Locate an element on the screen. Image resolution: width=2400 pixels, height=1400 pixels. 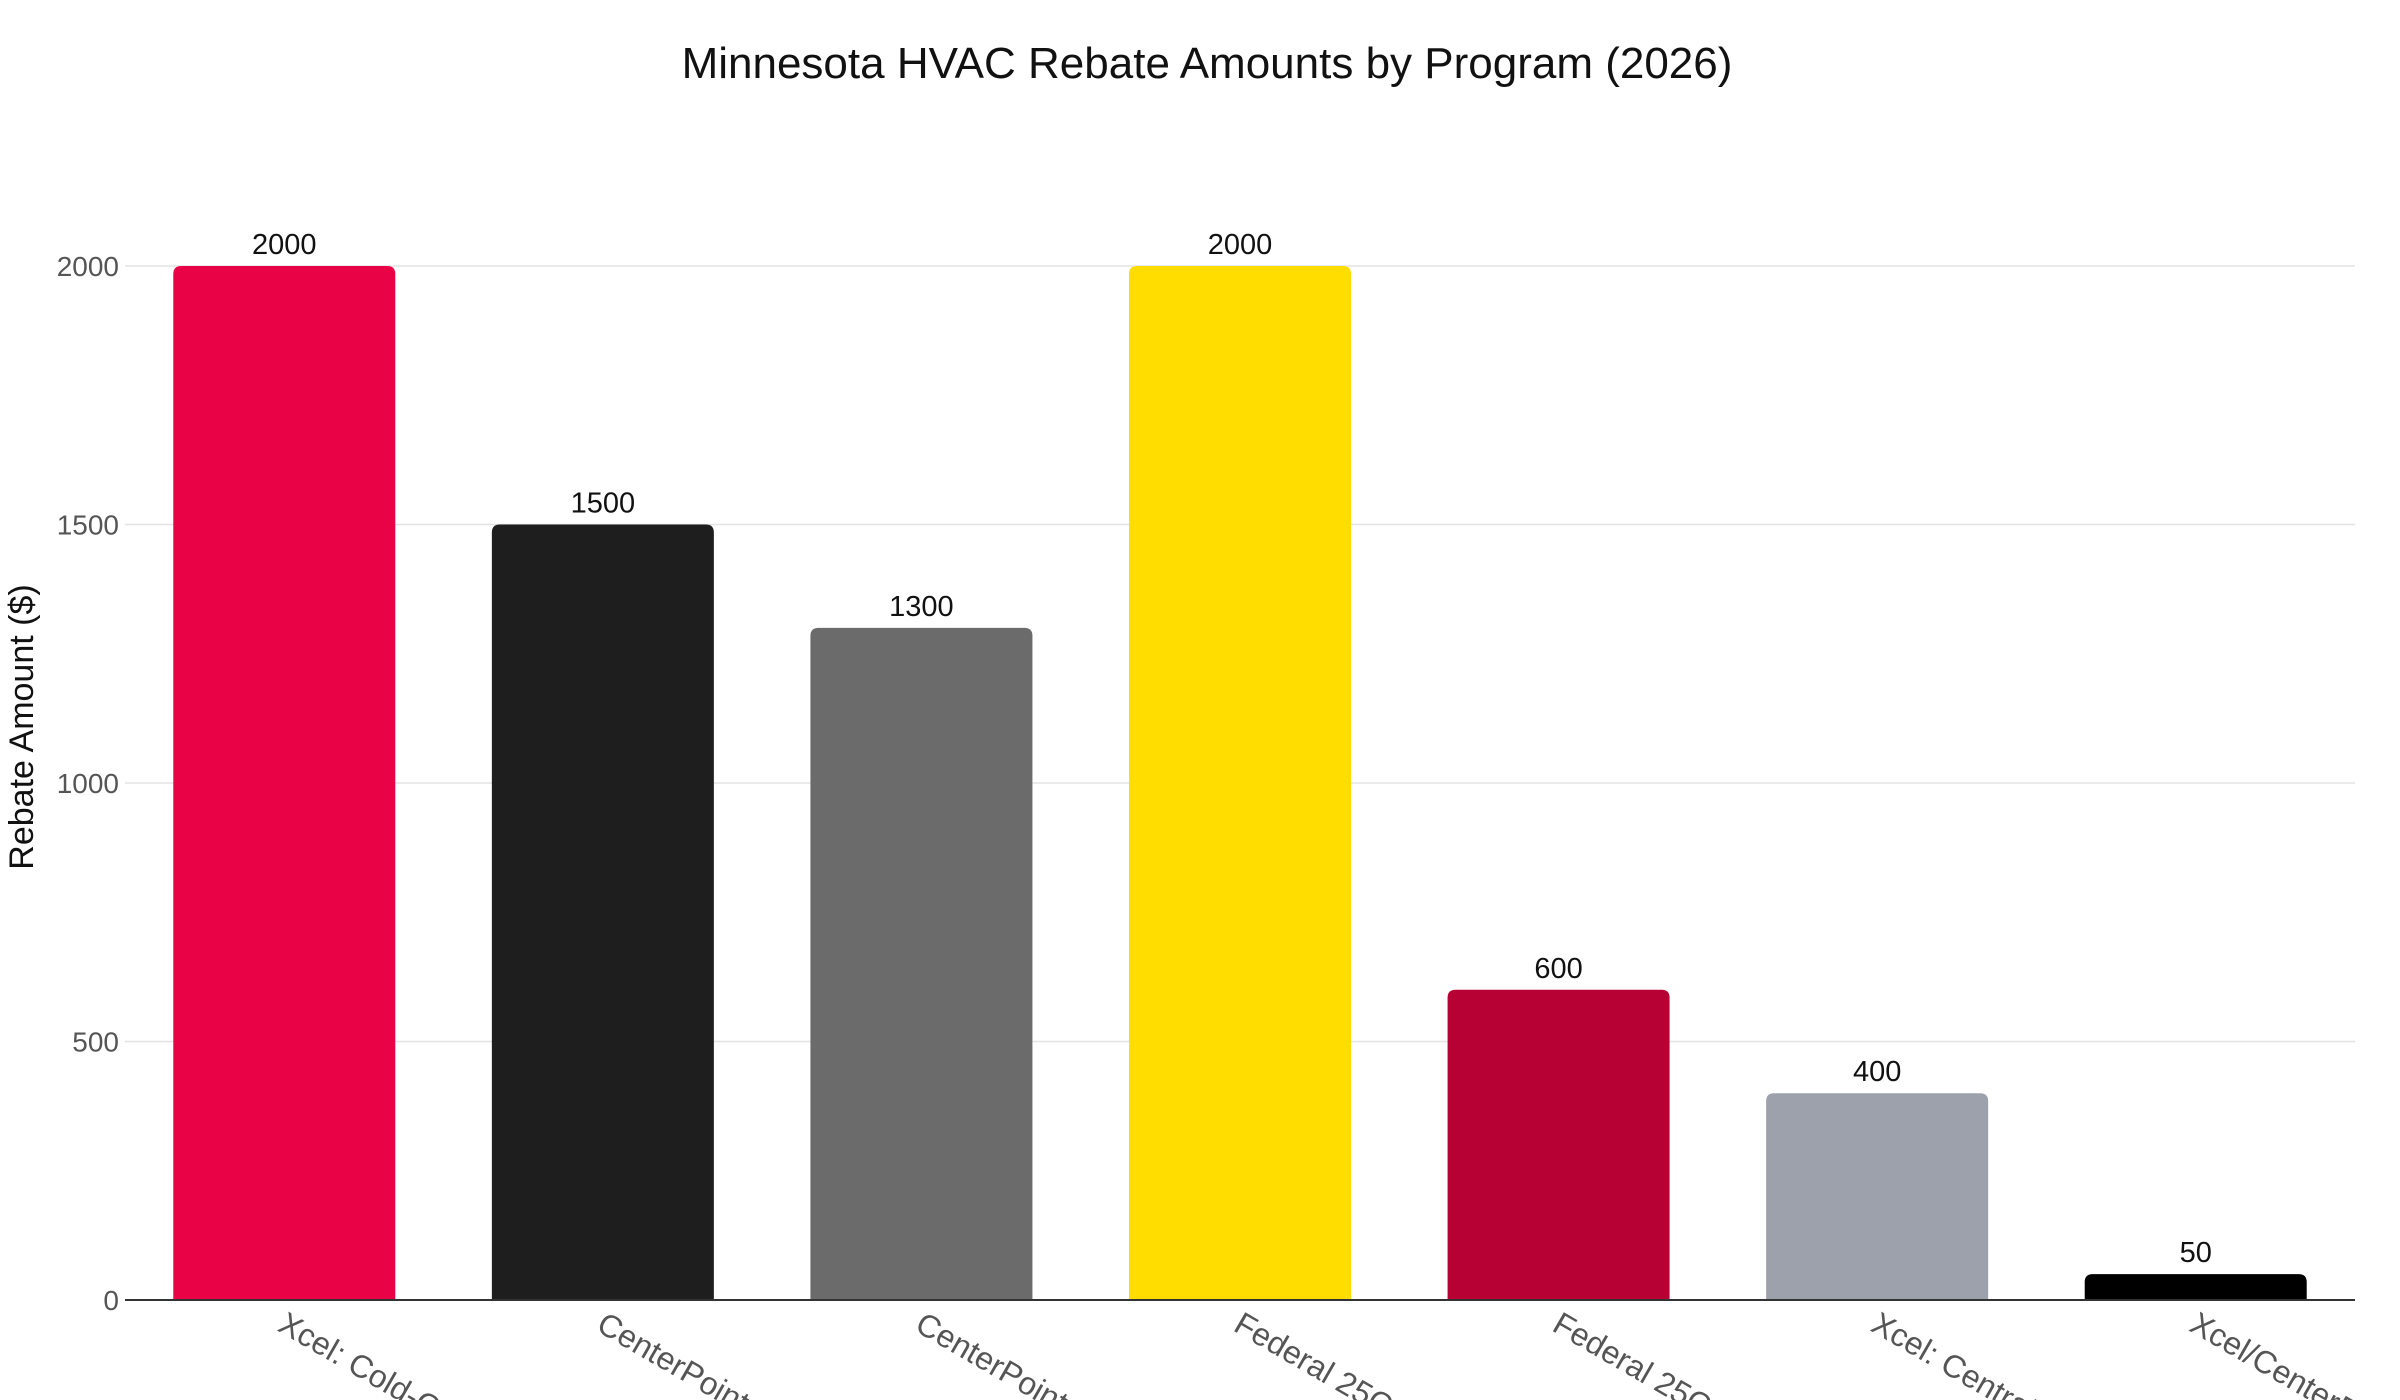
y-tick-label: 0 is located at coordinates (111, 1300).